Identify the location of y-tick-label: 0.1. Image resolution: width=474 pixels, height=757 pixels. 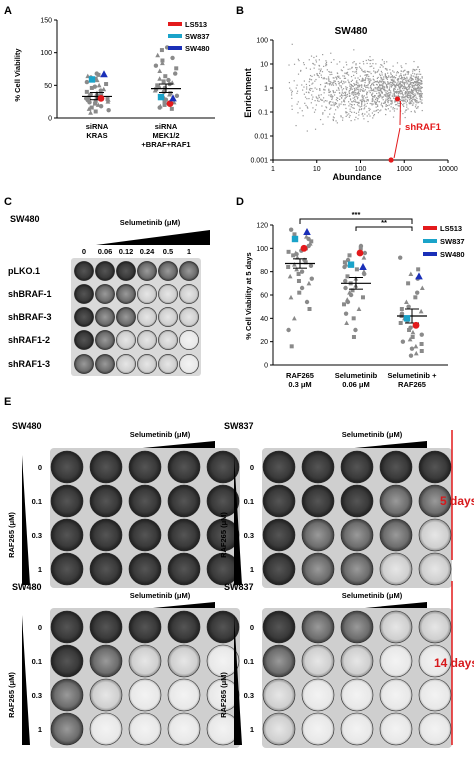
(263, 113).